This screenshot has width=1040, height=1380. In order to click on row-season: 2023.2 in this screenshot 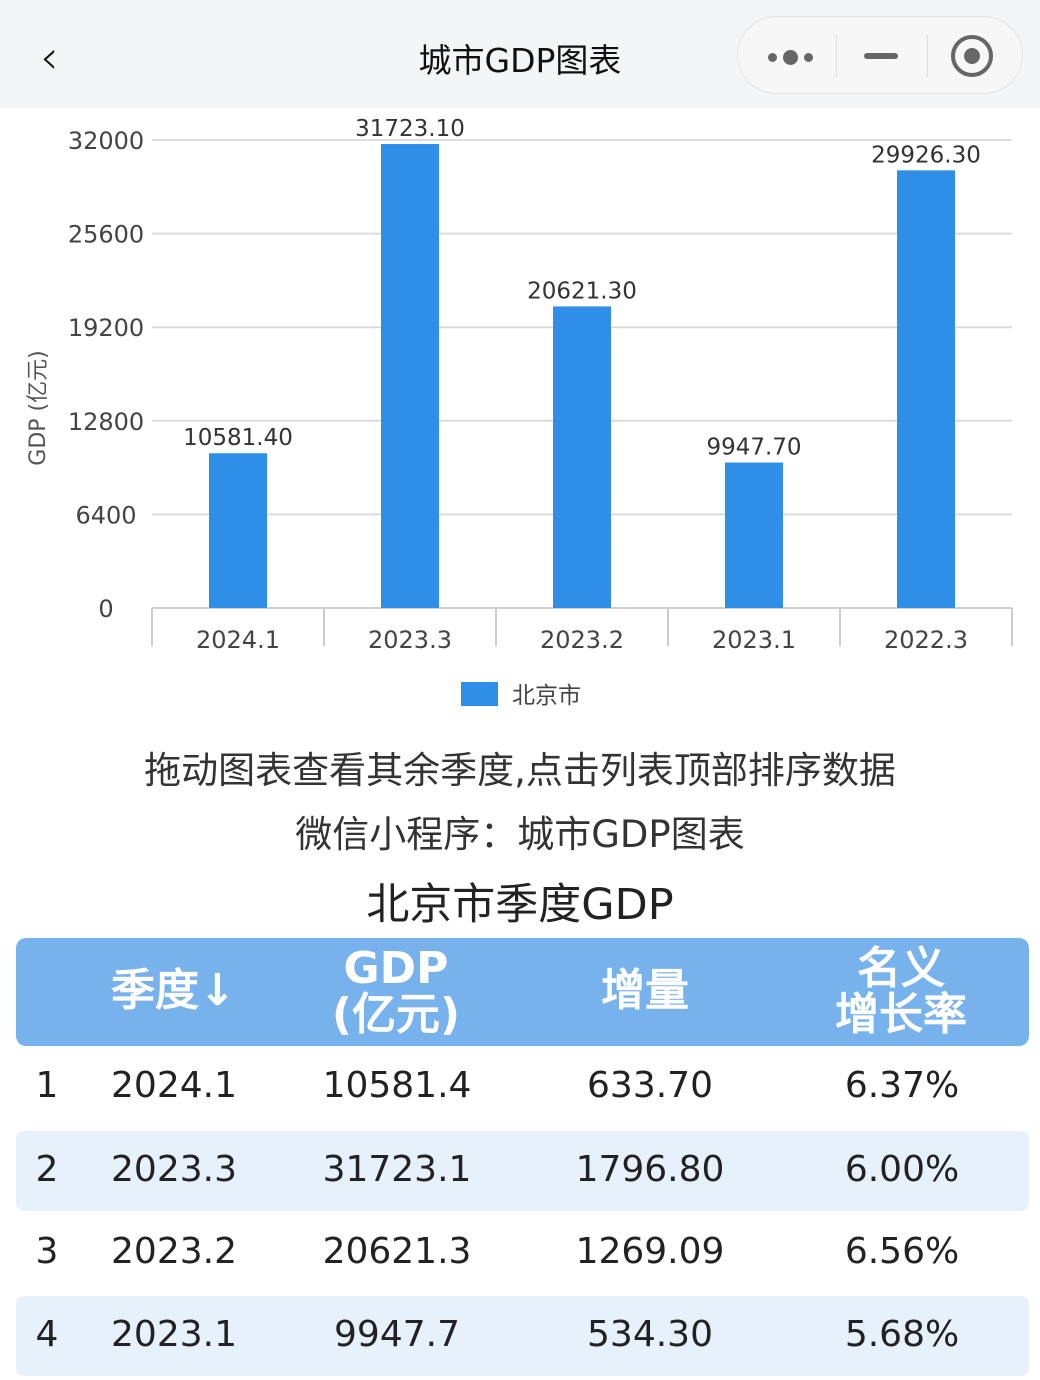, I will do `click(174, 1251)`.